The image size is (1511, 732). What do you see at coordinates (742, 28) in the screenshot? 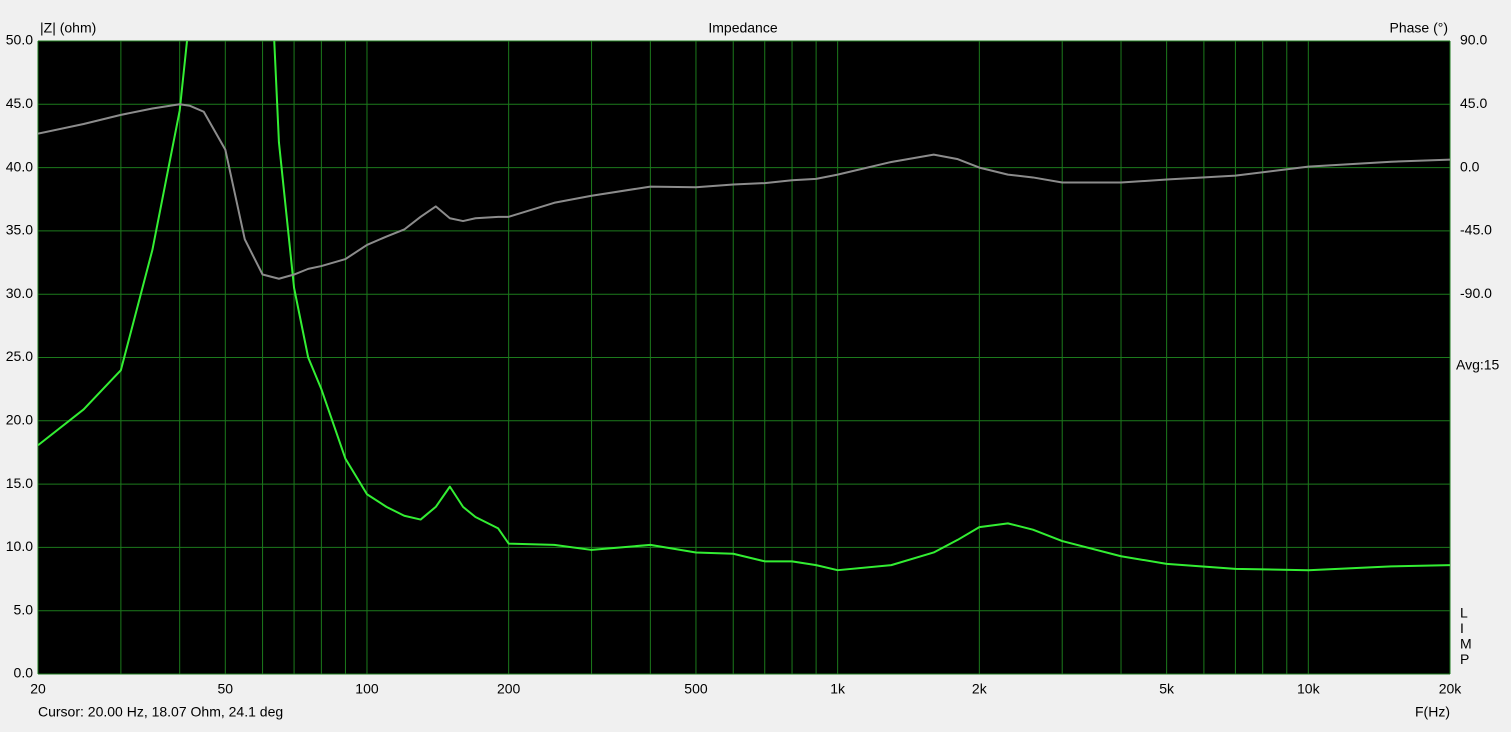
I see `chart-title: Impedance` at bounding box center [742, 28].